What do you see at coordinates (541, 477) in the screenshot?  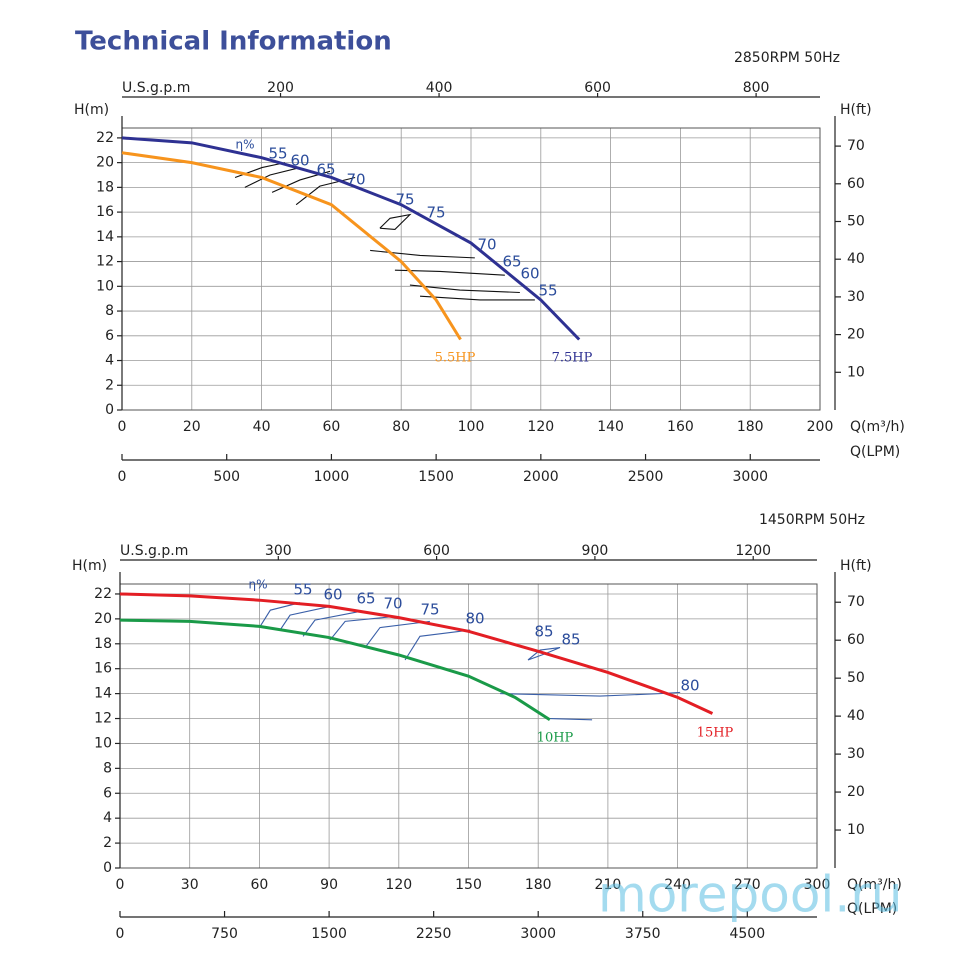 I see `x3-tick-label: 2000` at bounding box center [541, 477].